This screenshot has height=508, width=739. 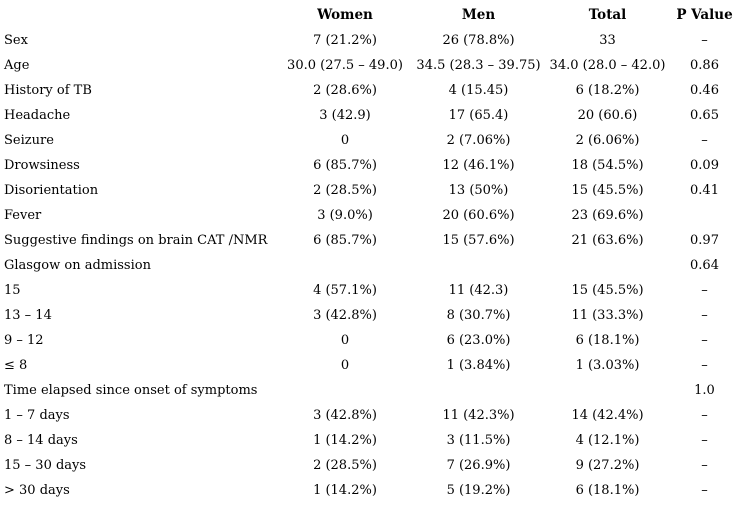 I want to click on row-label-cell: 8 – 14 days, so click(x=41, y=440).